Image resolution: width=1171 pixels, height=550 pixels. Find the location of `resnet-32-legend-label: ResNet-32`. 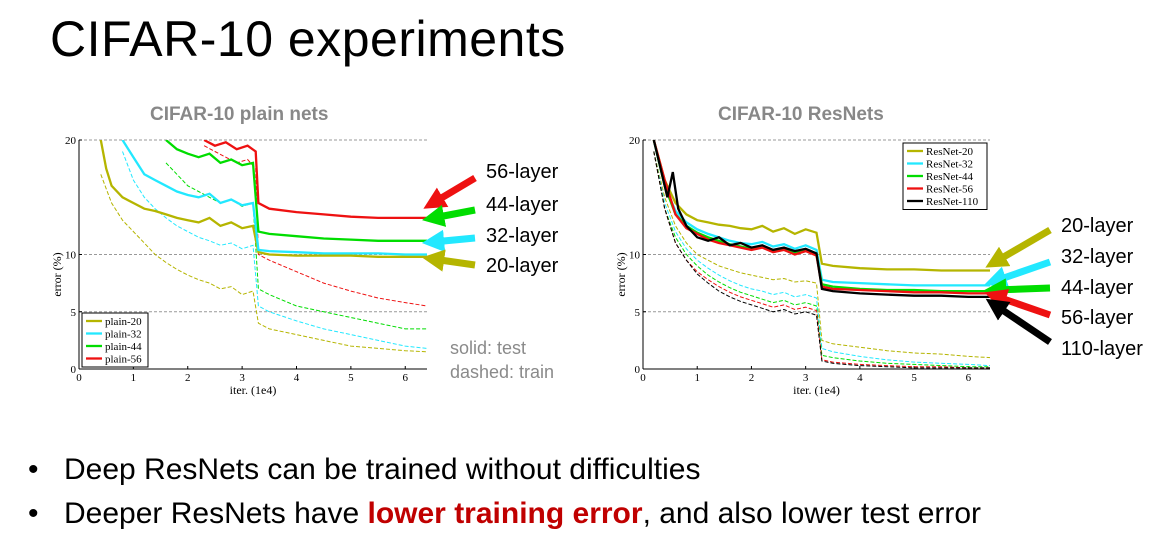

resnet-32-legend-label: ResNet-32 is located at coordinates (949, 165).